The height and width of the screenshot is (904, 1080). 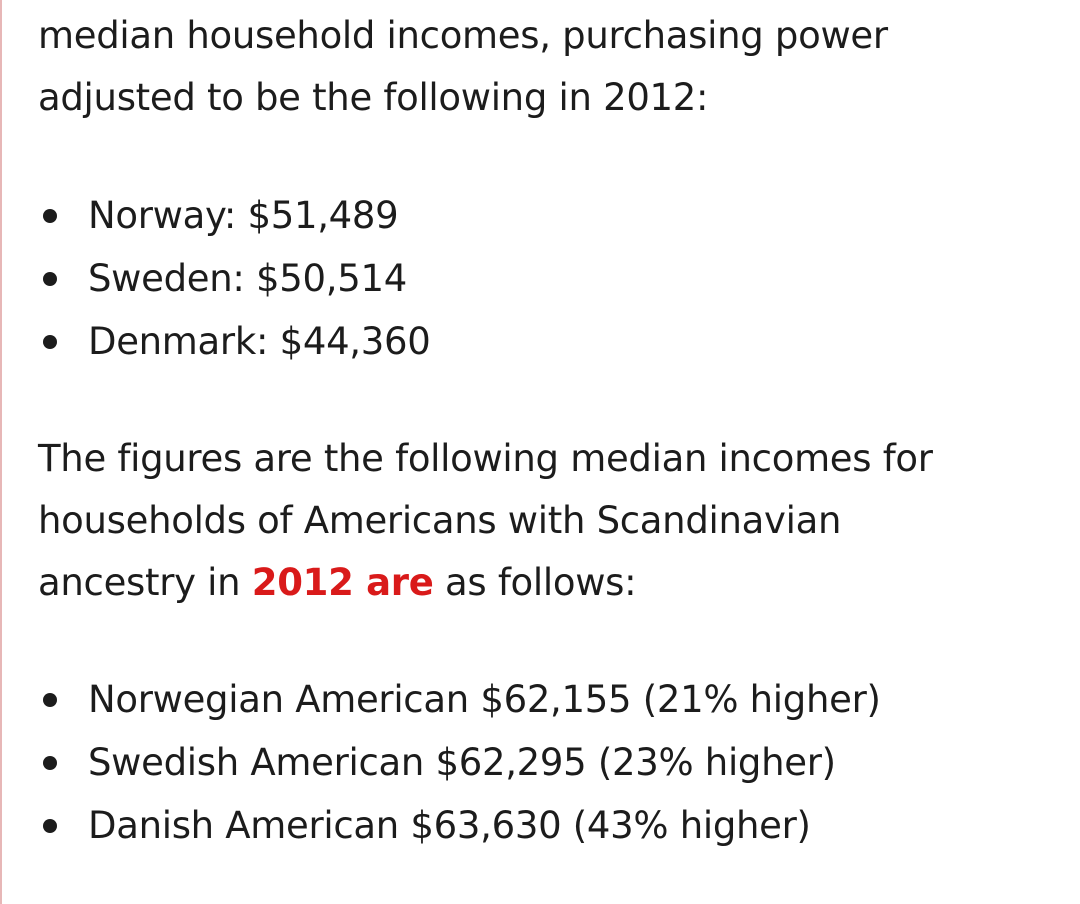 I want to click on figures-line-3-start: ancestry in, so click(x=145, y=582).